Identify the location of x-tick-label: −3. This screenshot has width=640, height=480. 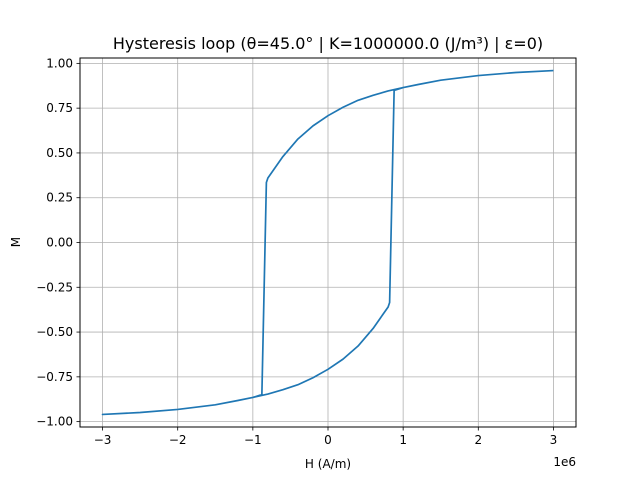
(103, 440).